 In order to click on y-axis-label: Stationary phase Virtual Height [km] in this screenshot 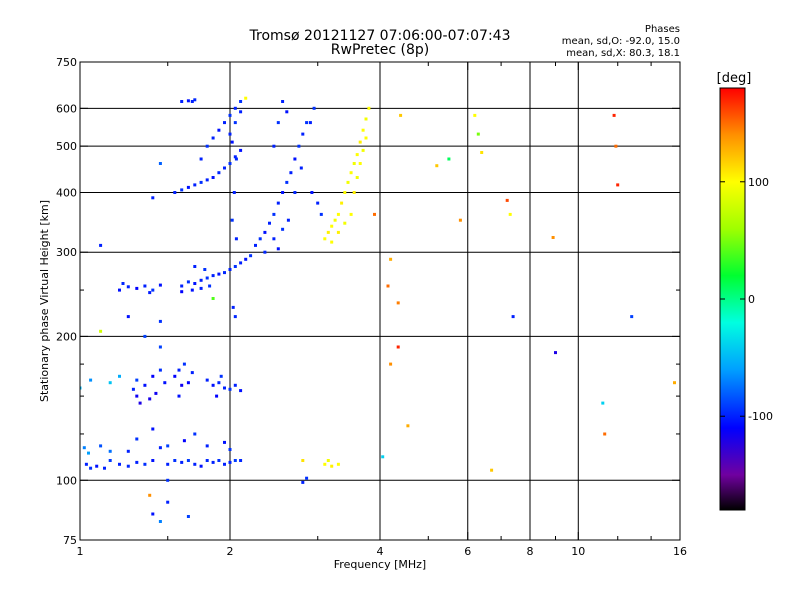, I will do `click(44, 301)`.